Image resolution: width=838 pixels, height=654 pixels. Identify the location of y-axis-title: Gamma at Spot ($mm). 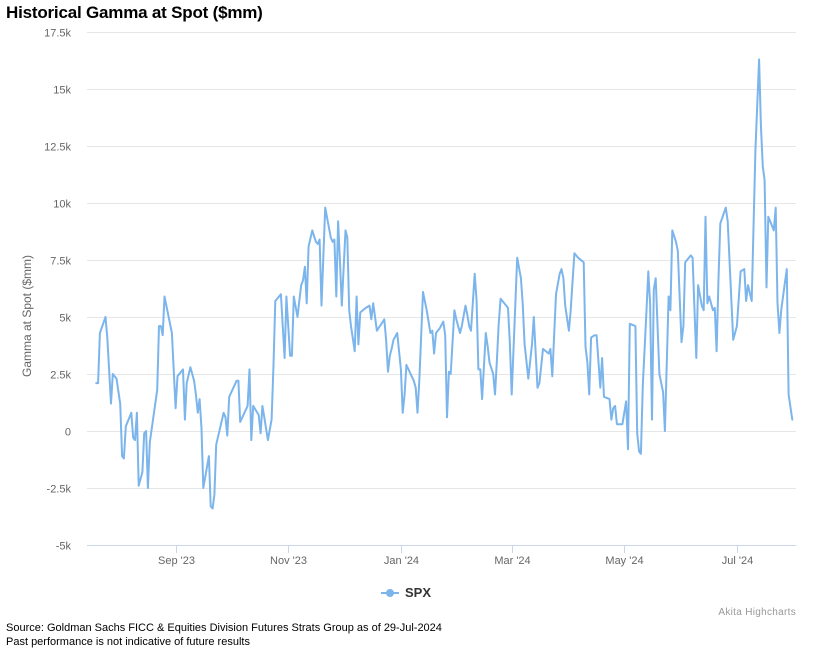
(27, 316).